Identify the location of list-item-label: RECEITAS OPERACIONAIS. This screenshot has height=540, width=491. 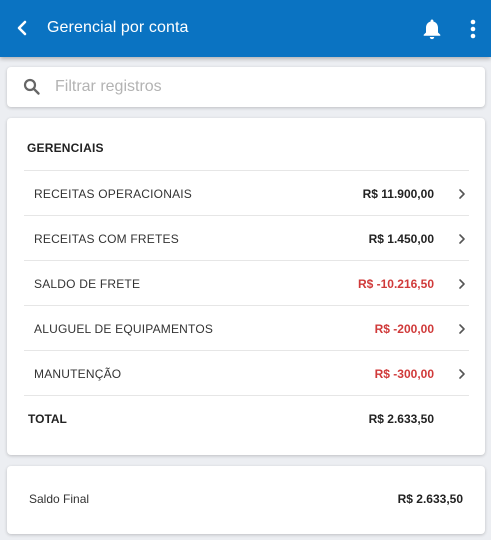
(113, 194).